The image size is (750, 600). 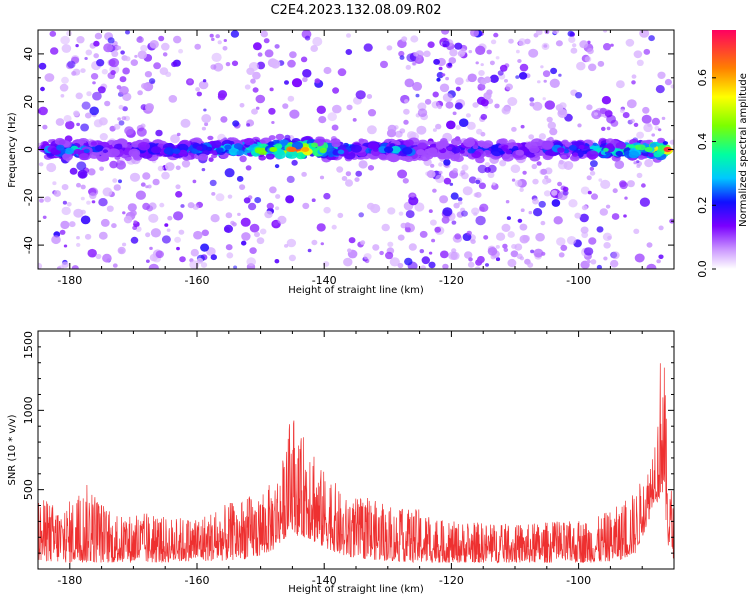 I want to click on x-tick-label: -120, so click(x=451, y=280).